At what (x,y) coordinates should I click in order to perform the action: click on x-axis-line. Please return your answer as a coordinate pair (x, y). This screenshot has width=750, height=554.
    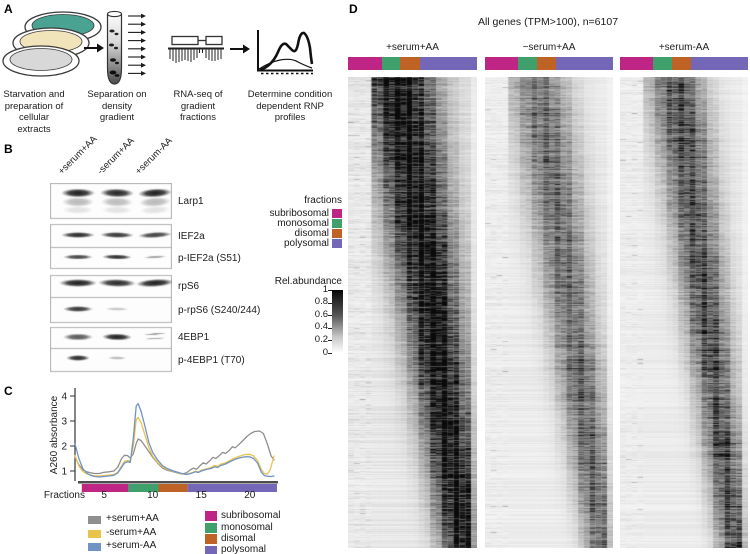
    Looking at the image, I should click on (178, 482).